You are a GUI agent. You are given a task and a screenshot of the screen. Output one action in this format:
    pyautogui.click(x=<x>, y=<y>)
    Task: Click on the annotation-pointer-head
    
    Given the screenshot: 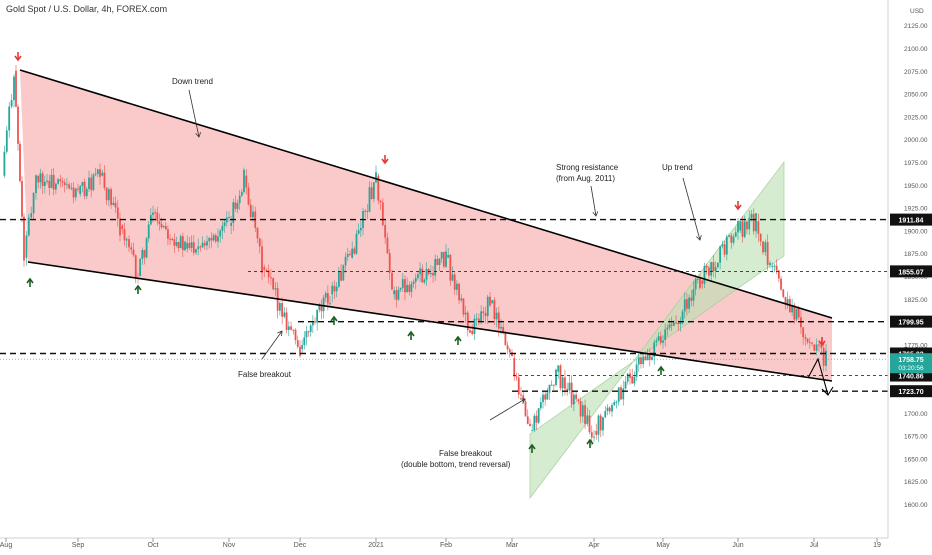 What is the action you would take?
    pyautogui.click(x=280, y=333)
    